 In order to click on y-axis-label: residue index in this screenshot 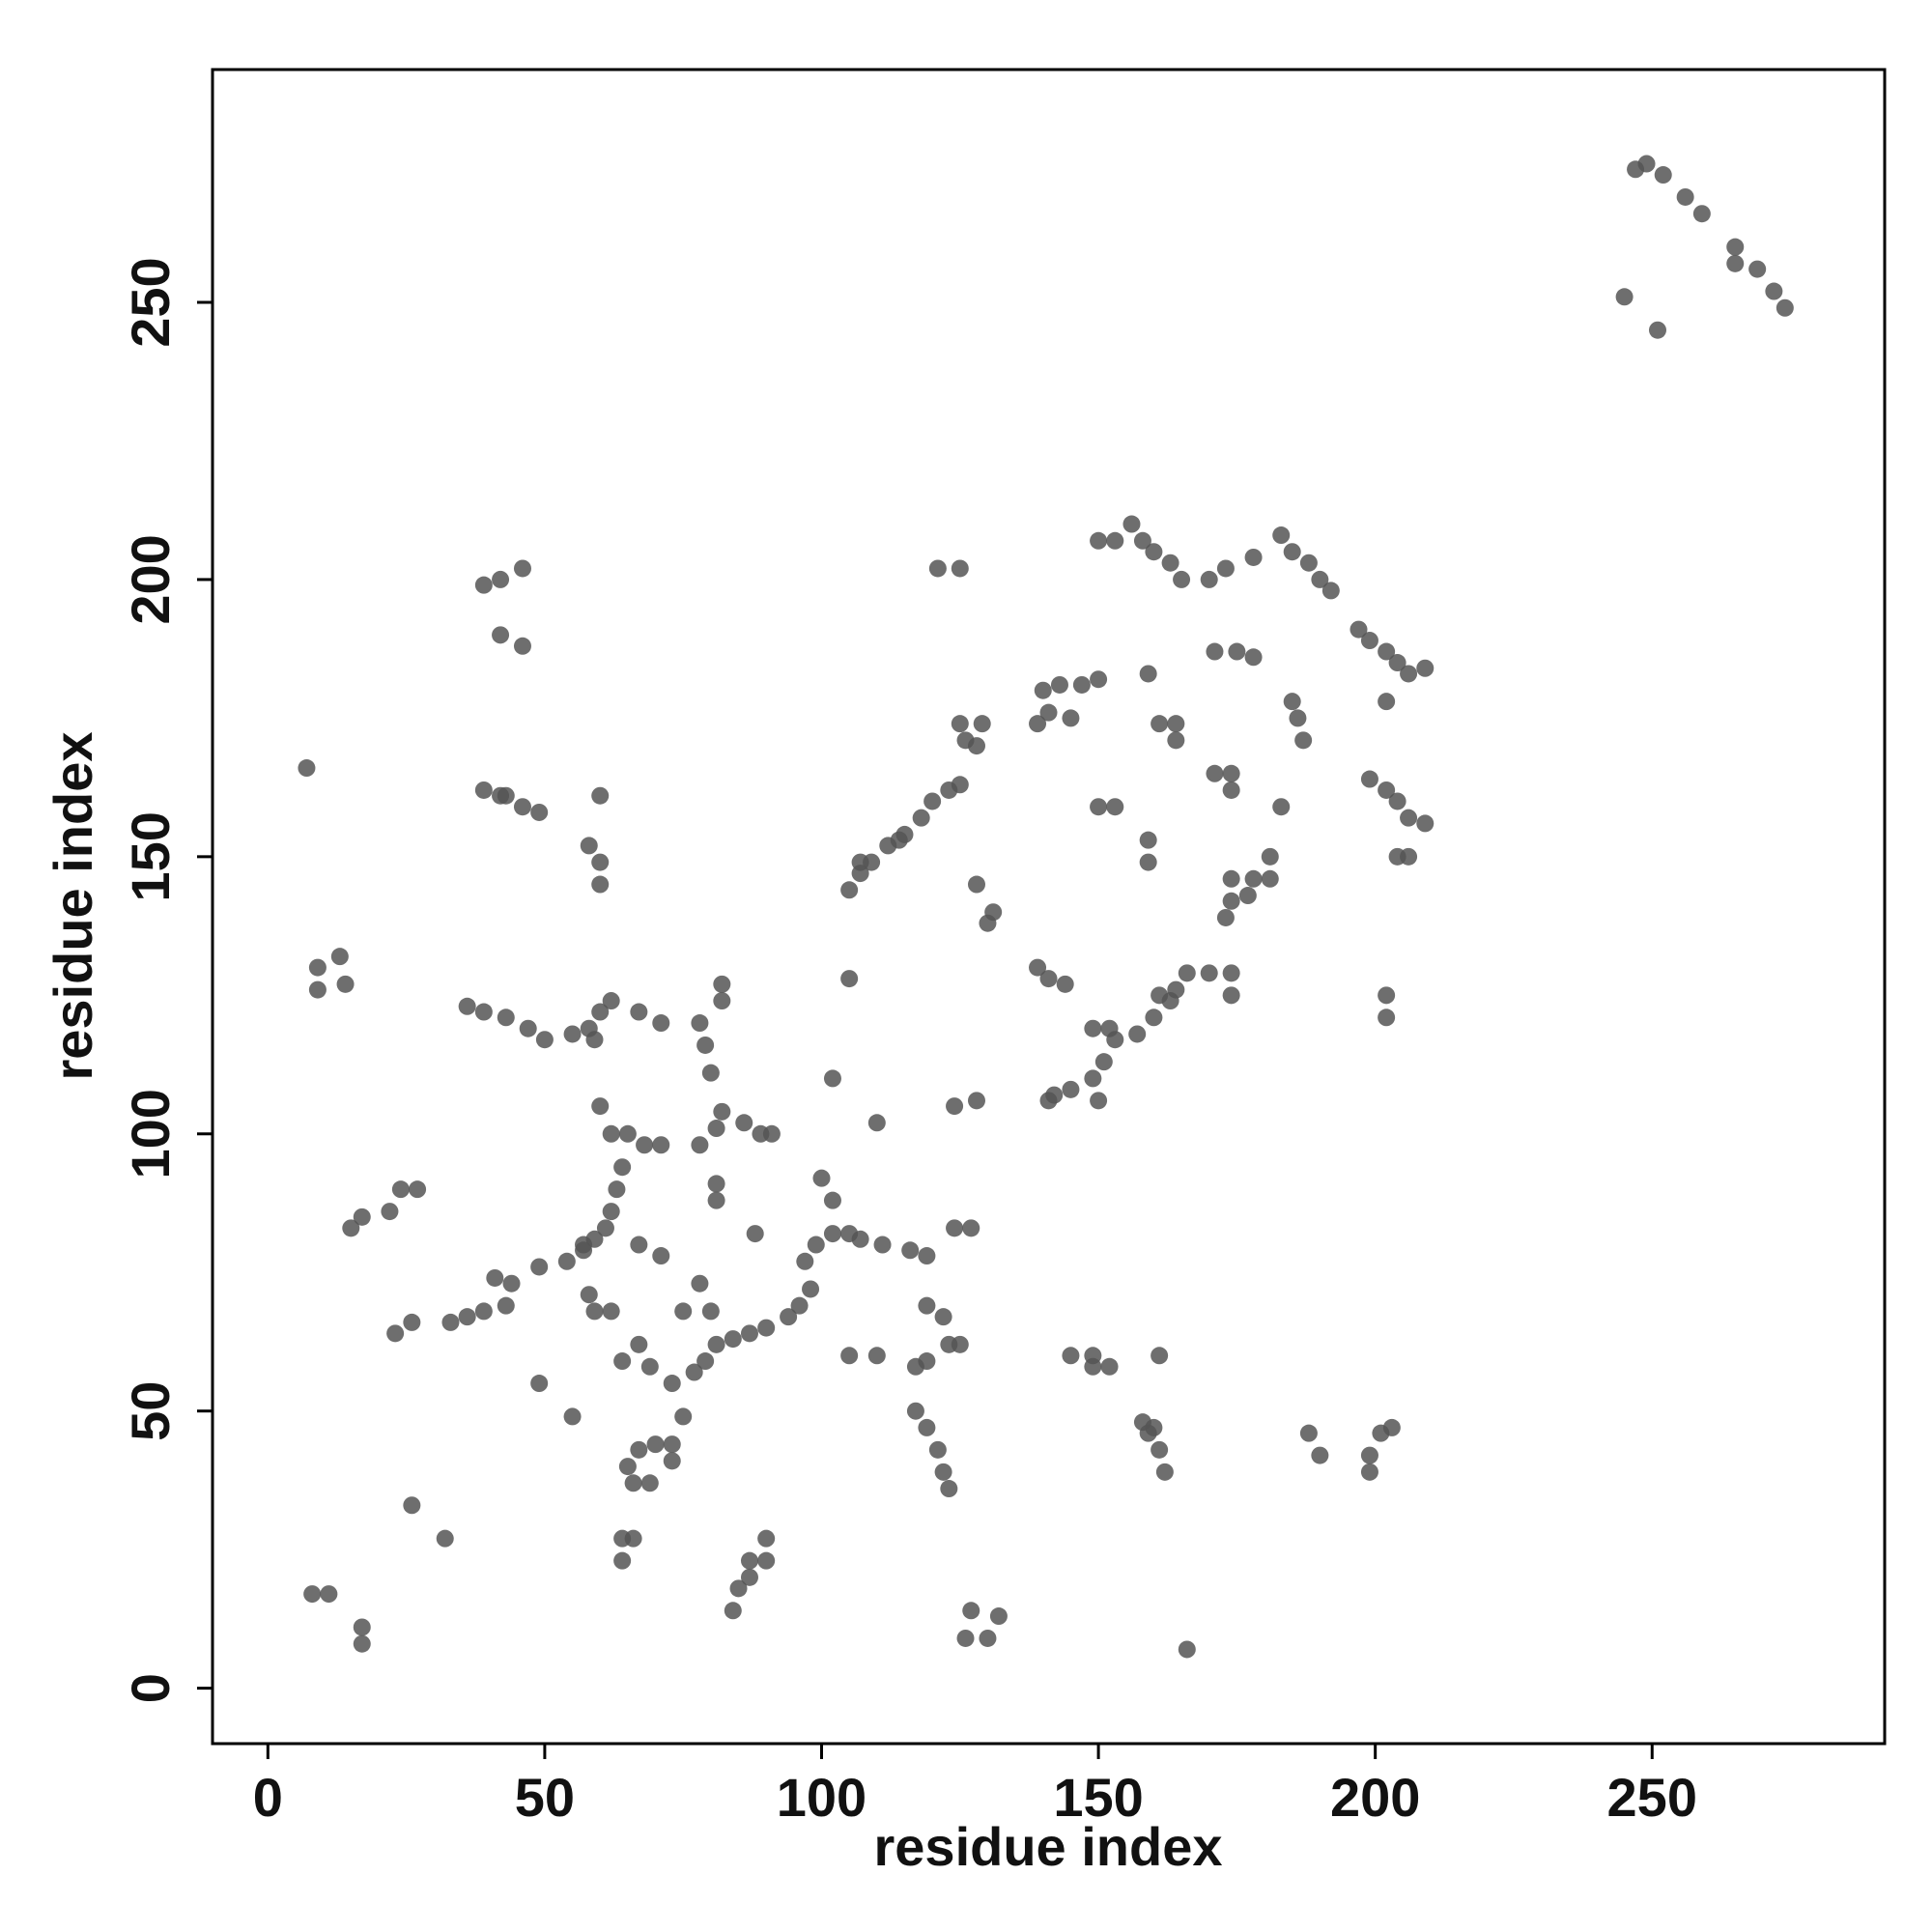, I will do `click(73, 905)`.